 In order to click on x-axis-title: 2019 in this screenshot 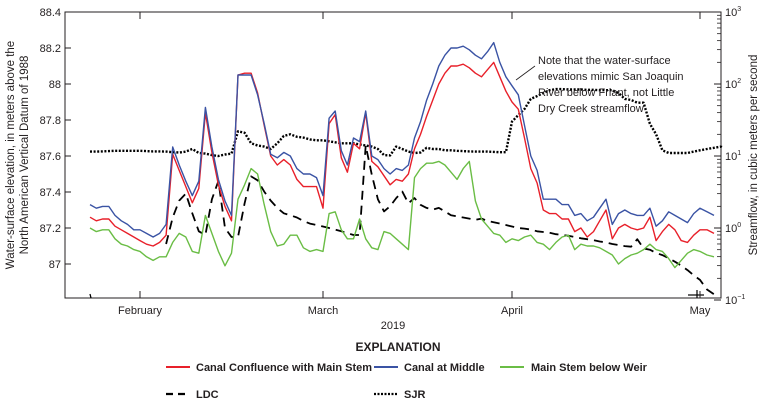, I will do `click(393, 326)`.